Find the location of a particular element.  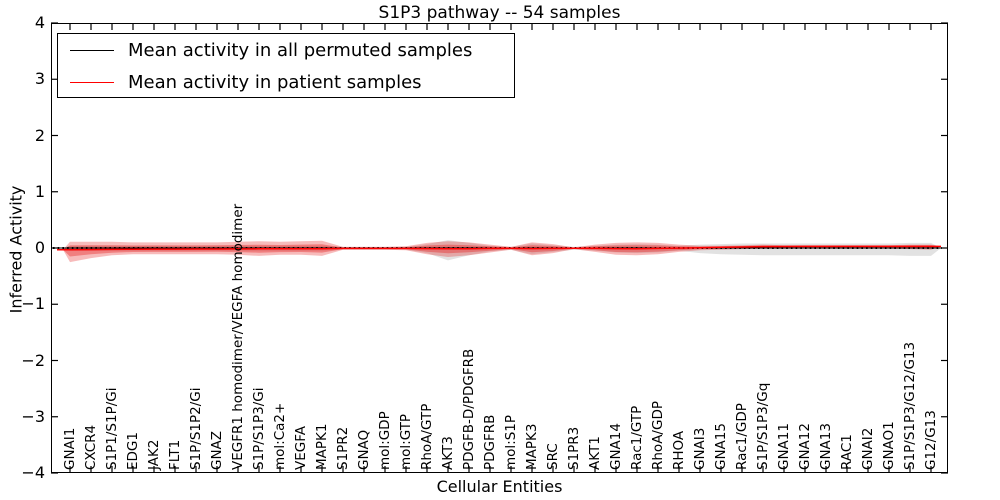

y-tick-label: 2 is located at coordinates (39, 135).